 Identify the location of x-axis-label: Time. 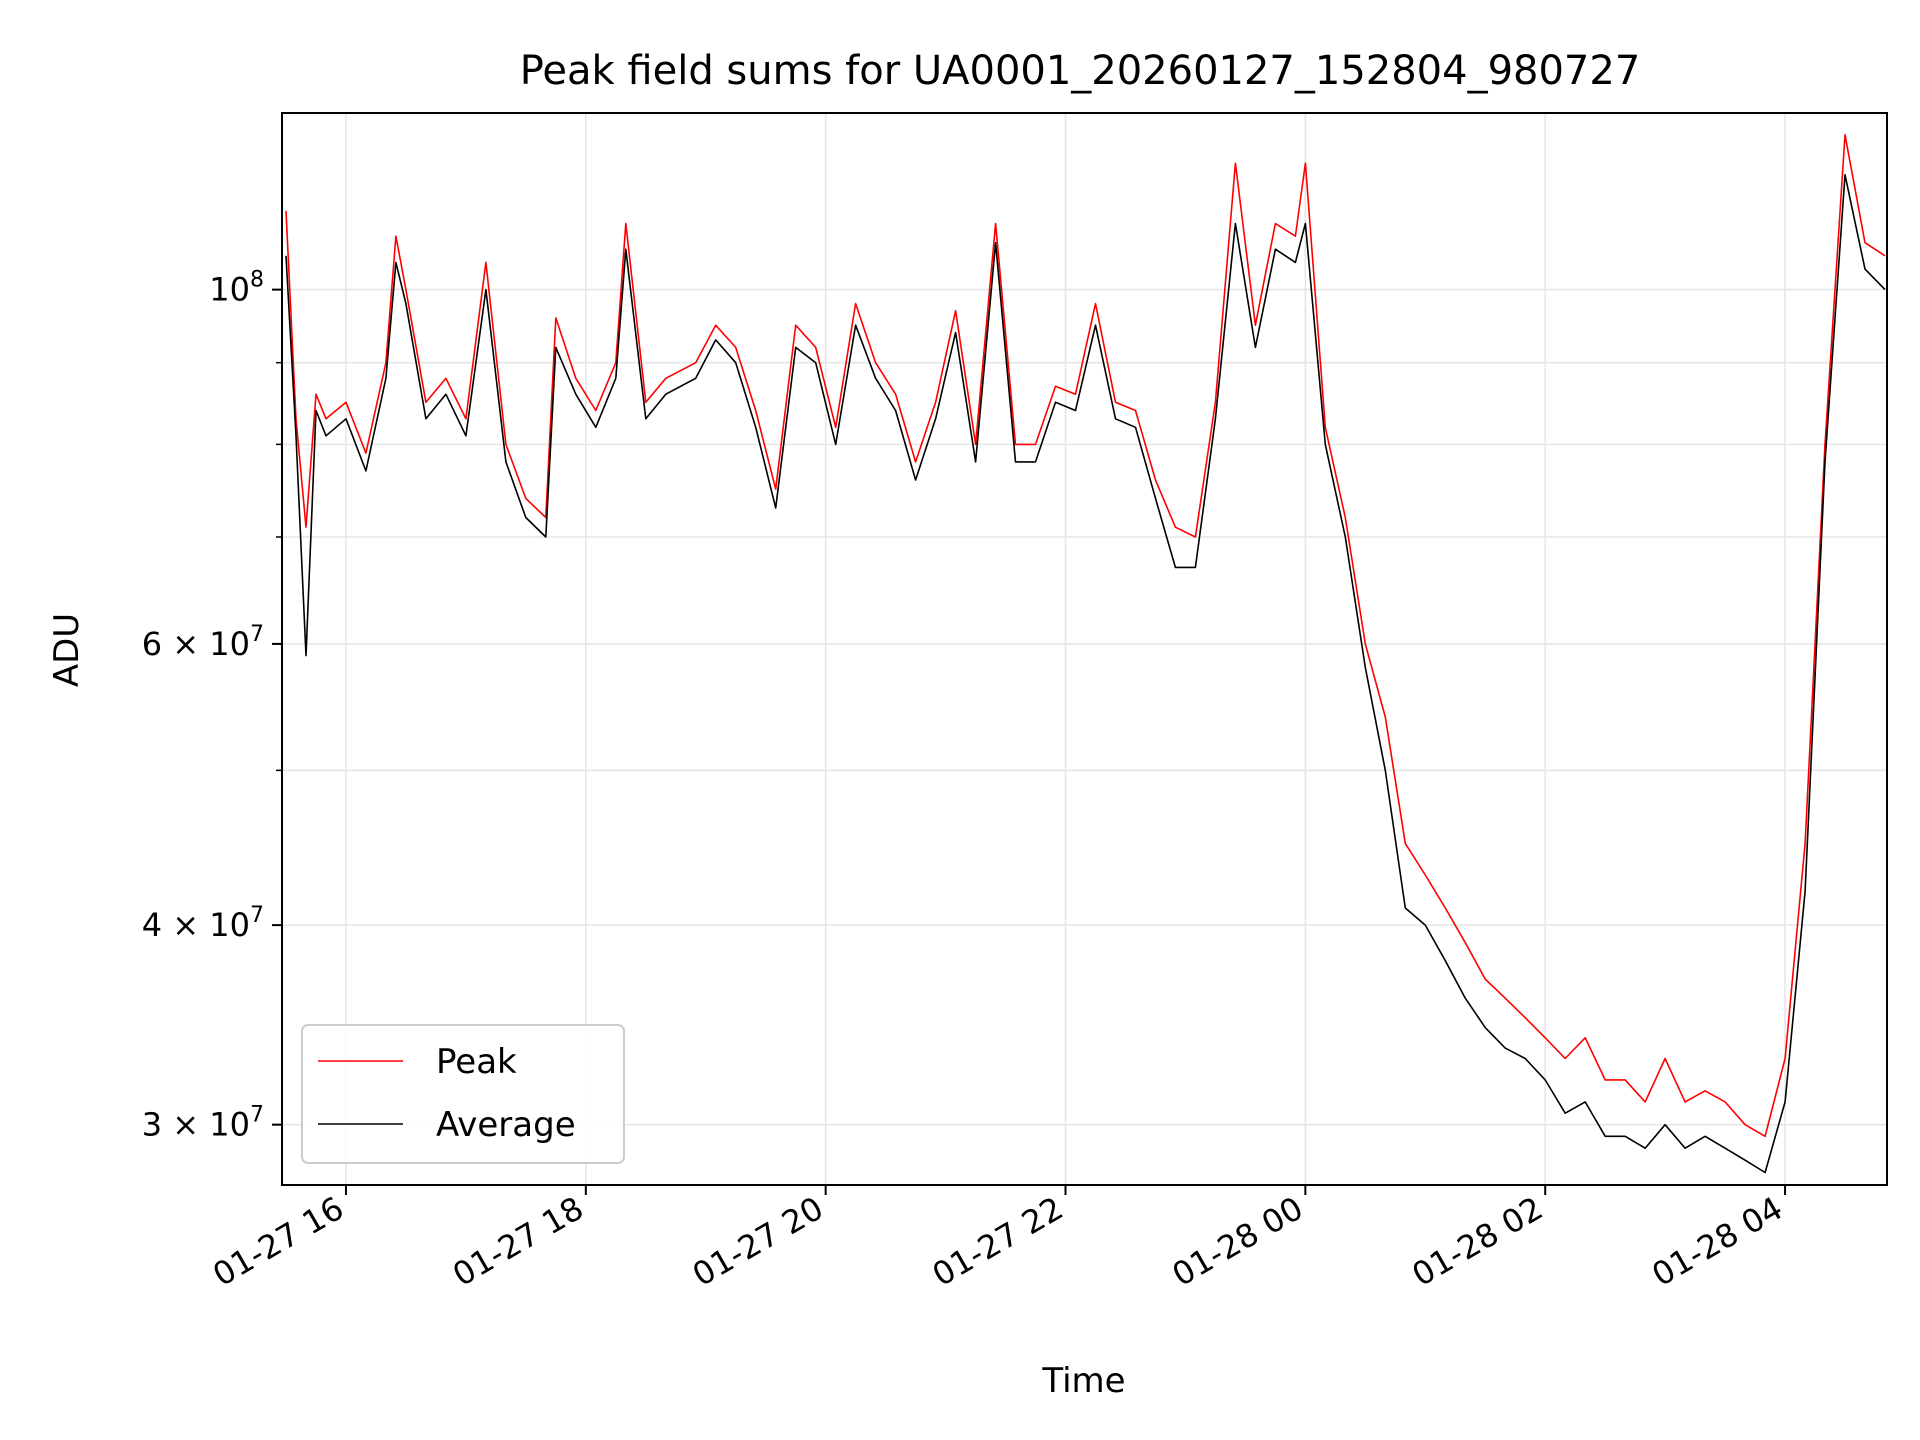
(1083, 1381).